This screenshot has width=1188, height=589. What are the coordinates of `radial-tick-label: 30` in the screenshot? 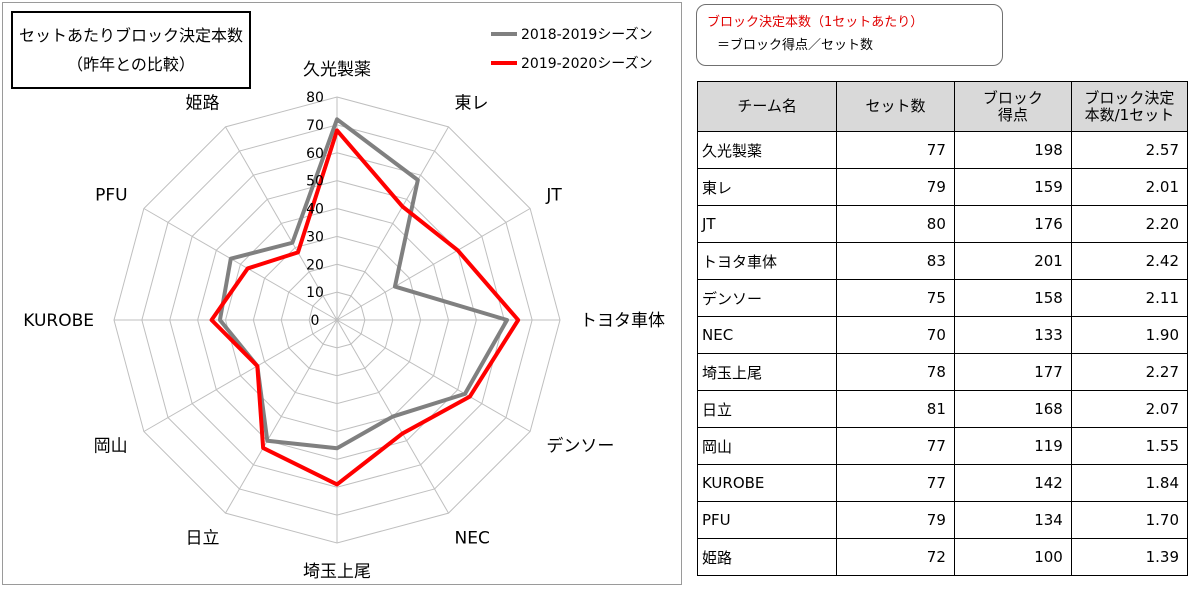 It's located at (315, 237).